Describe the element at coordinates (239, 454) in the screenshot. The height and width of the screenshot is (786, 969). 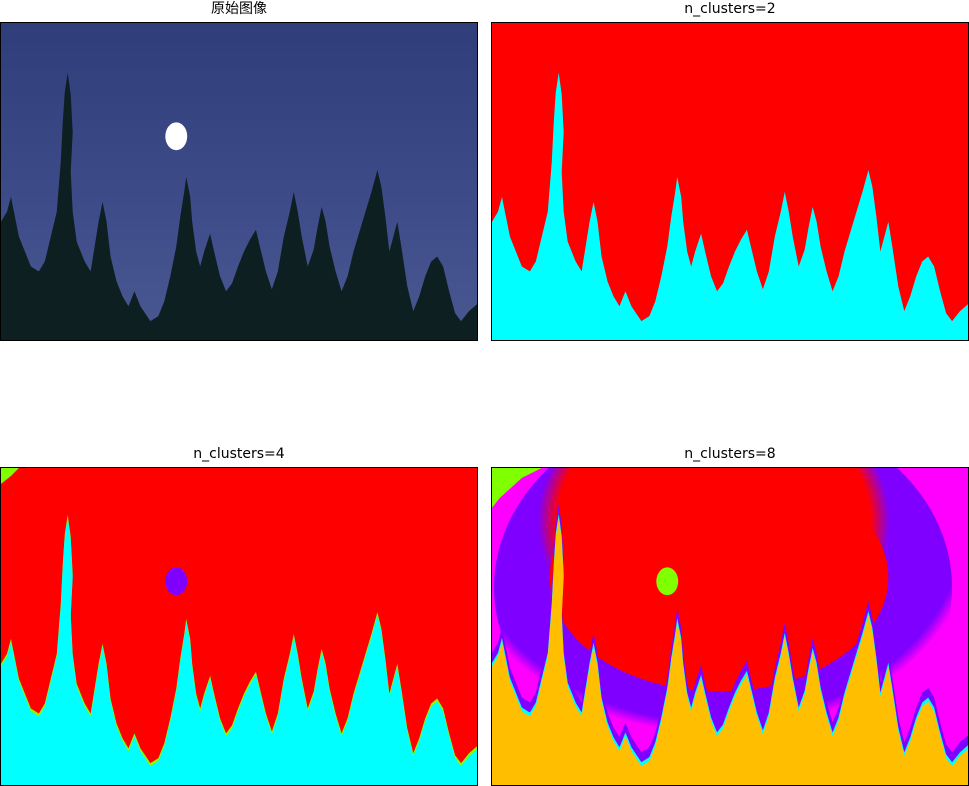
I see `panel-title: n_clusters=4` at that location.